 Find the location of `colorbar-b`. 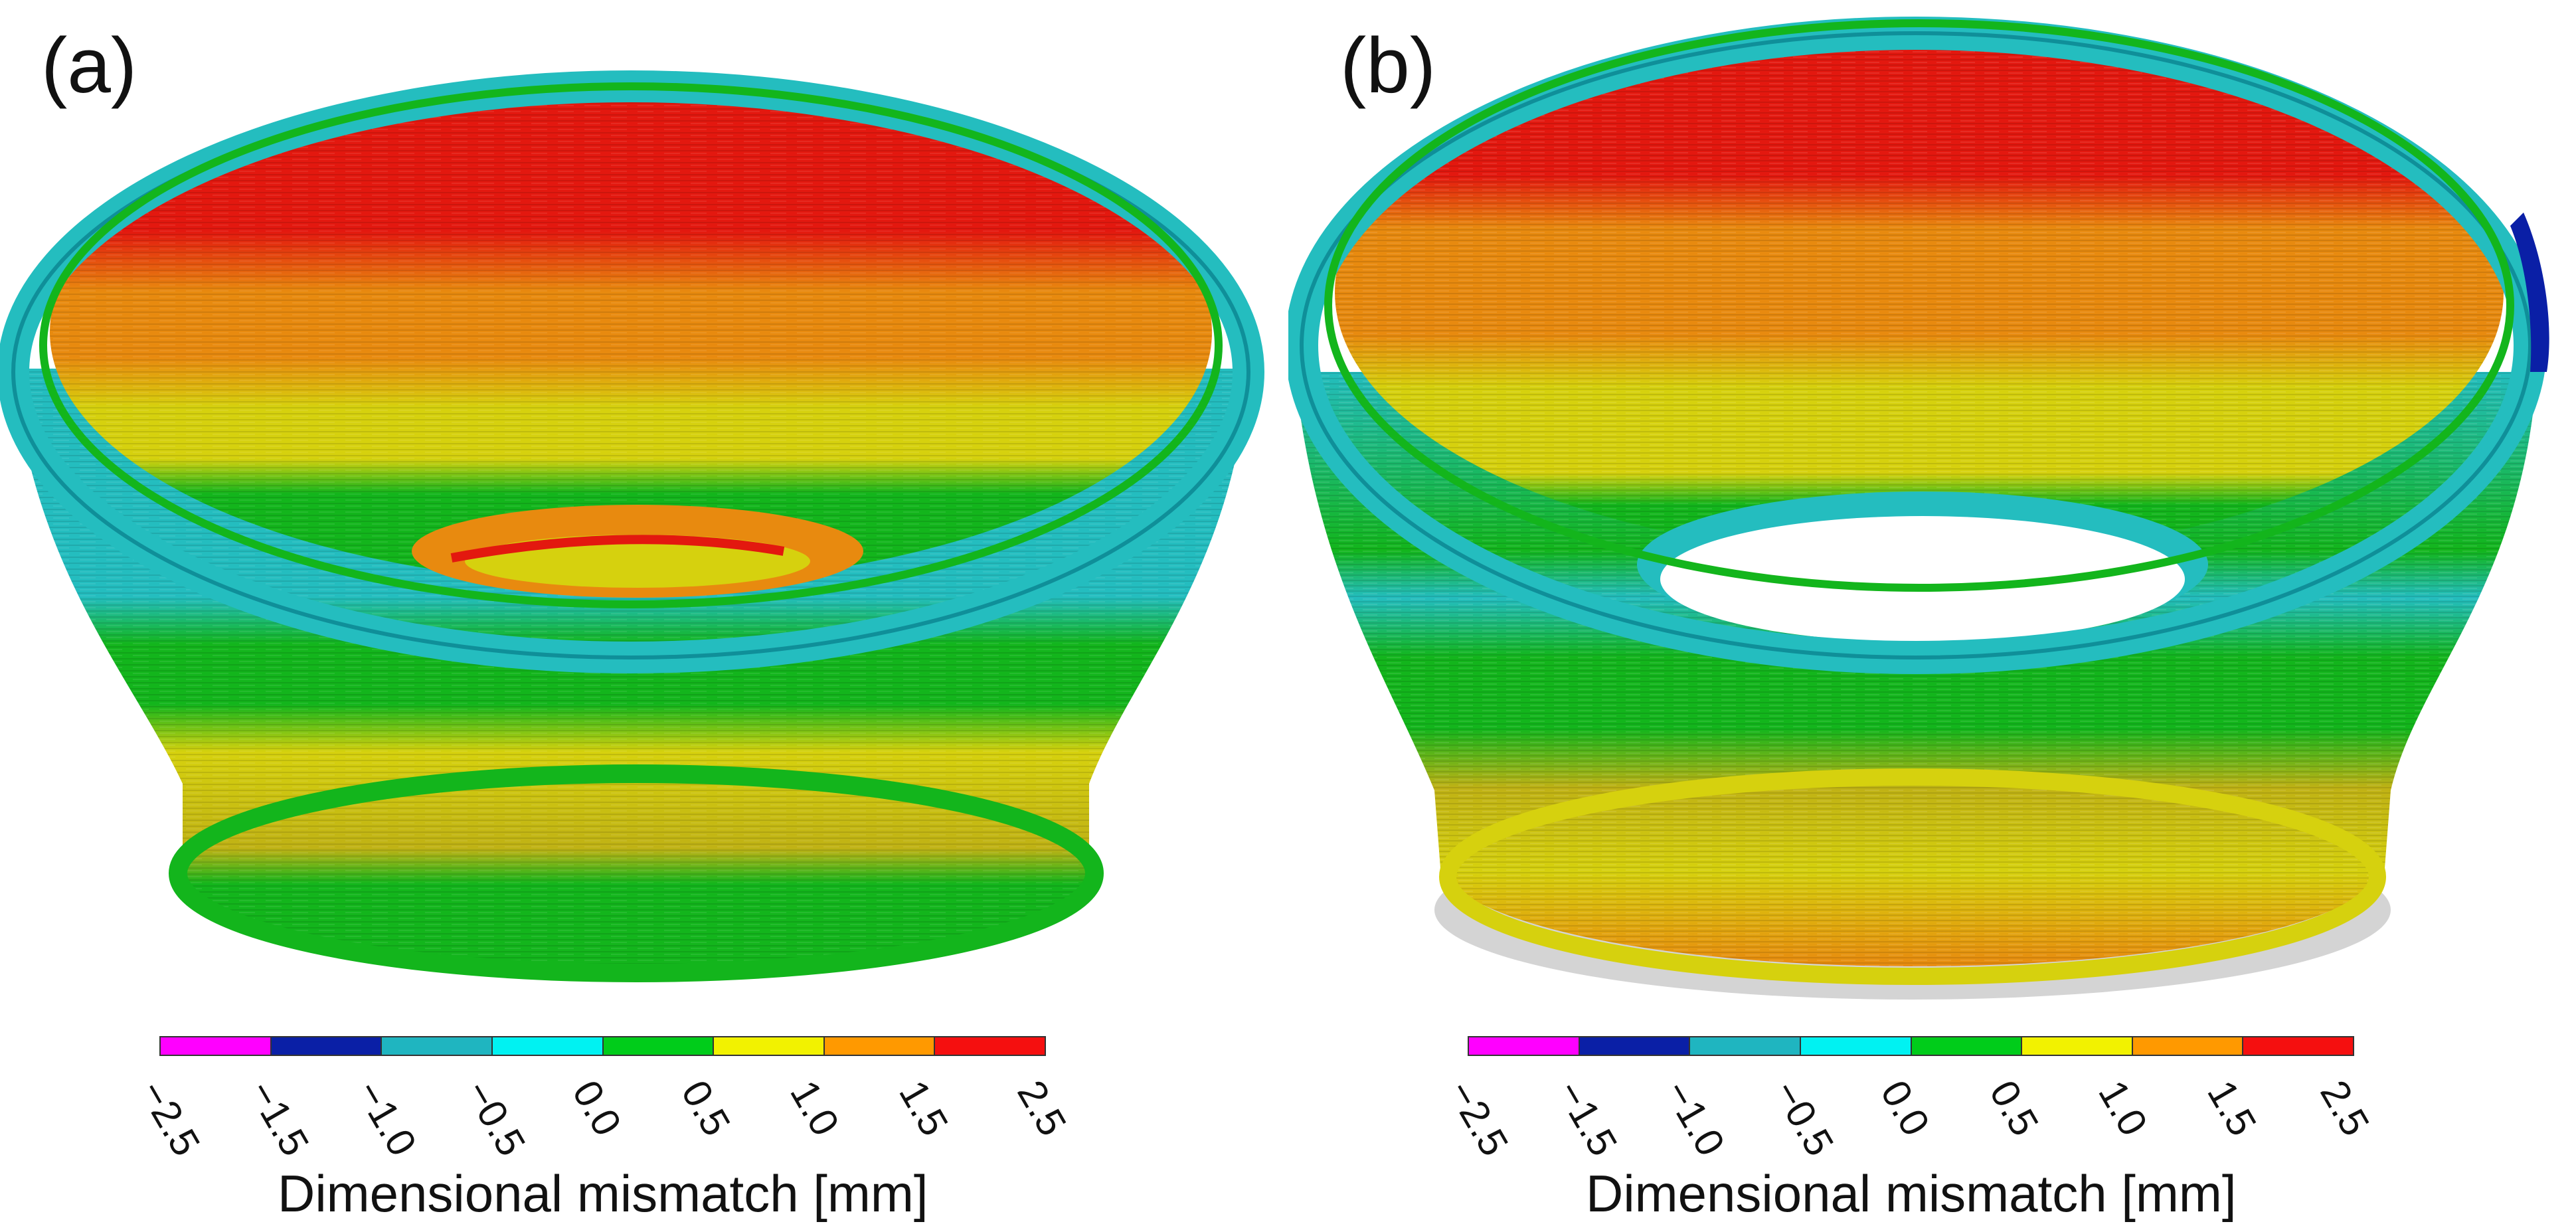

colorbar-b is located at coordinates (1911, 1046).